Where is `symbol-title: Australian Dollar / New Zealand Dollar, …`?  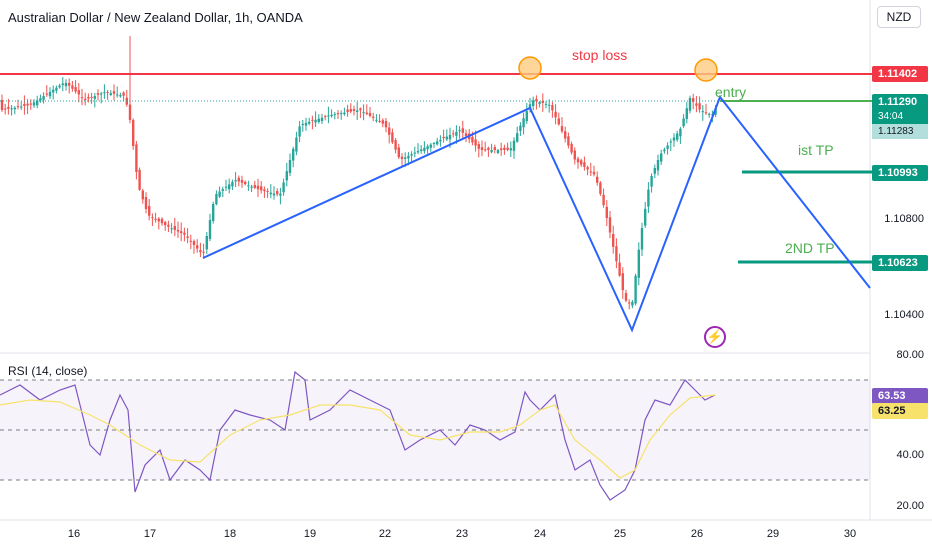
symbol-title: Australian Dollar / New Zealand Dollar, … is located at coordinates (155, 17).